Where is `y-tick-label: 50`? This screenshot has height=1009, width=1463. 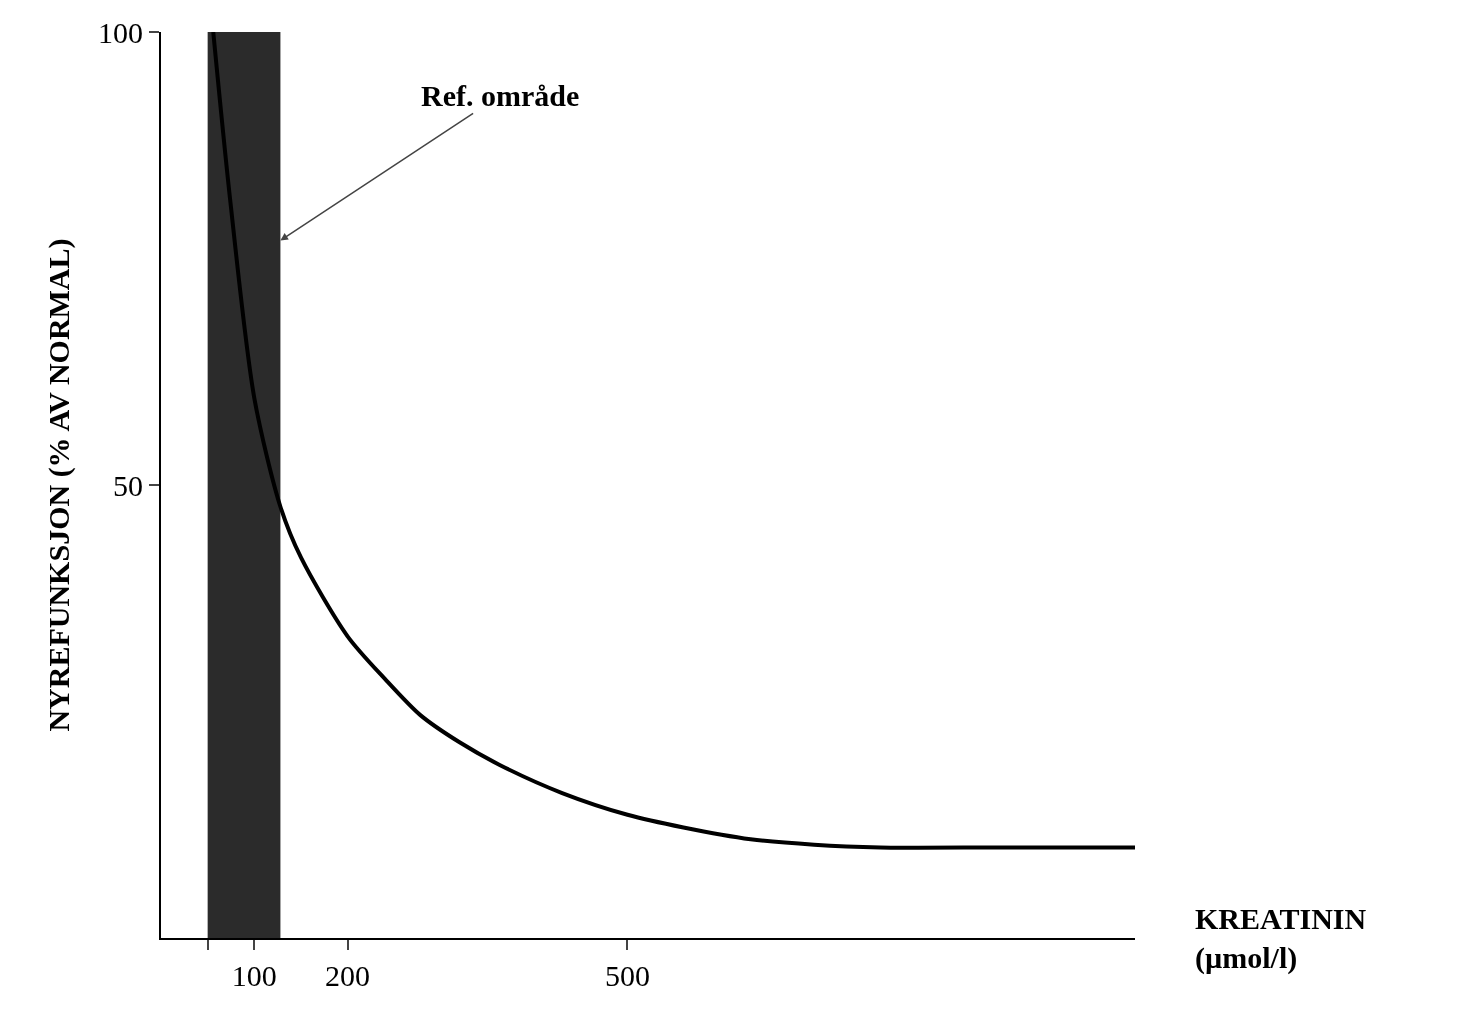
y-tick-label: 50 is located at coordinates (128, 485).